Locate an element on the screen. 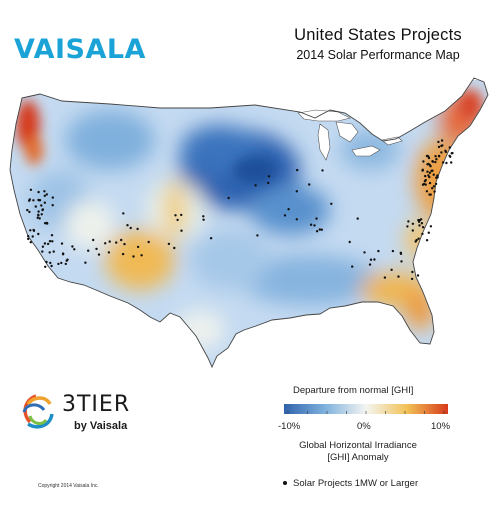  3tier-swirl-icon is located at coordinates (38, 411).